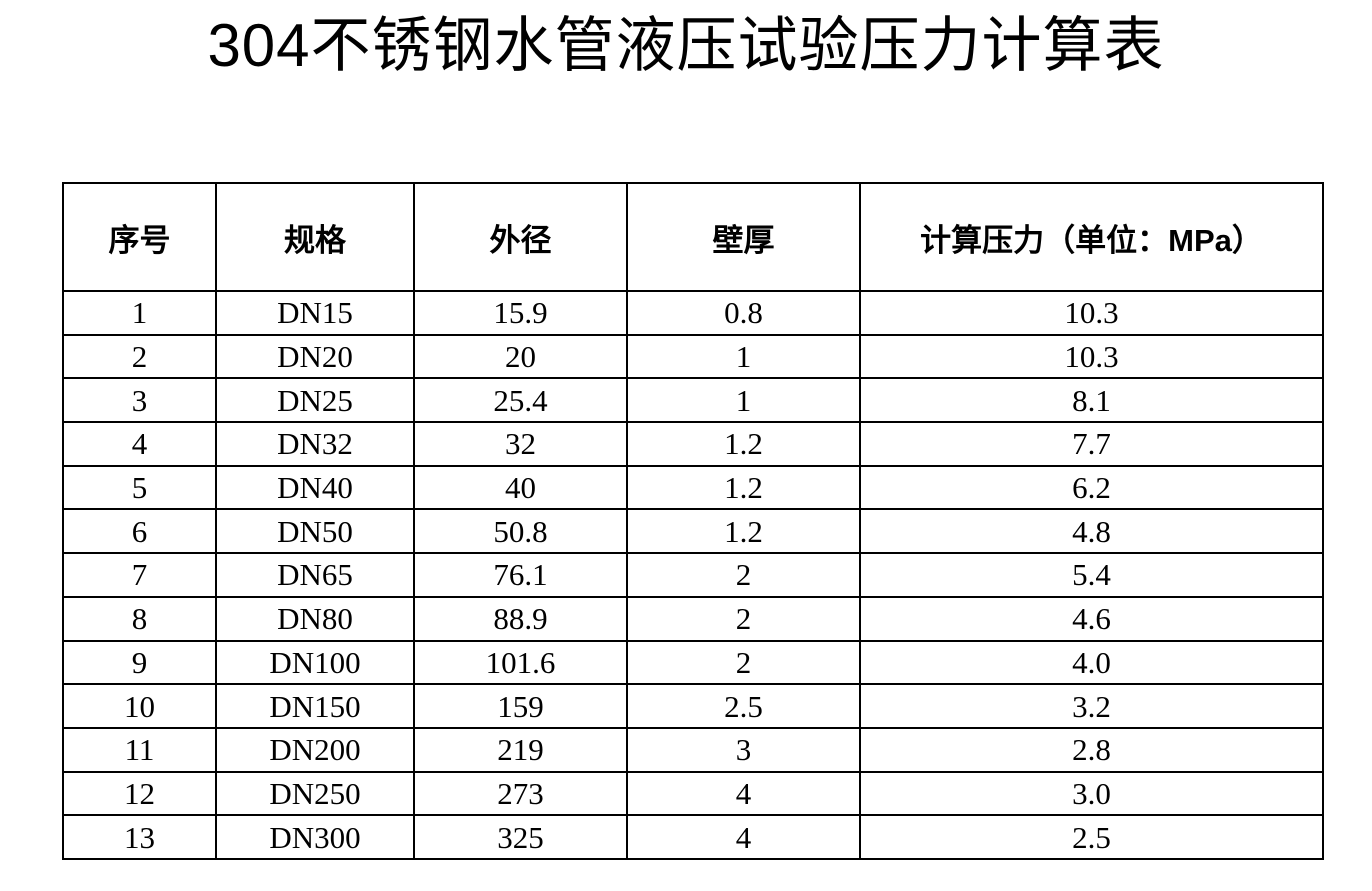 The height and width of the screenshot is (891, 1372). What do you see at coordinates (520, 531) in the screenshot?
I see `cell-outer-diameter: 50.8` at bounding box center [520, 531].